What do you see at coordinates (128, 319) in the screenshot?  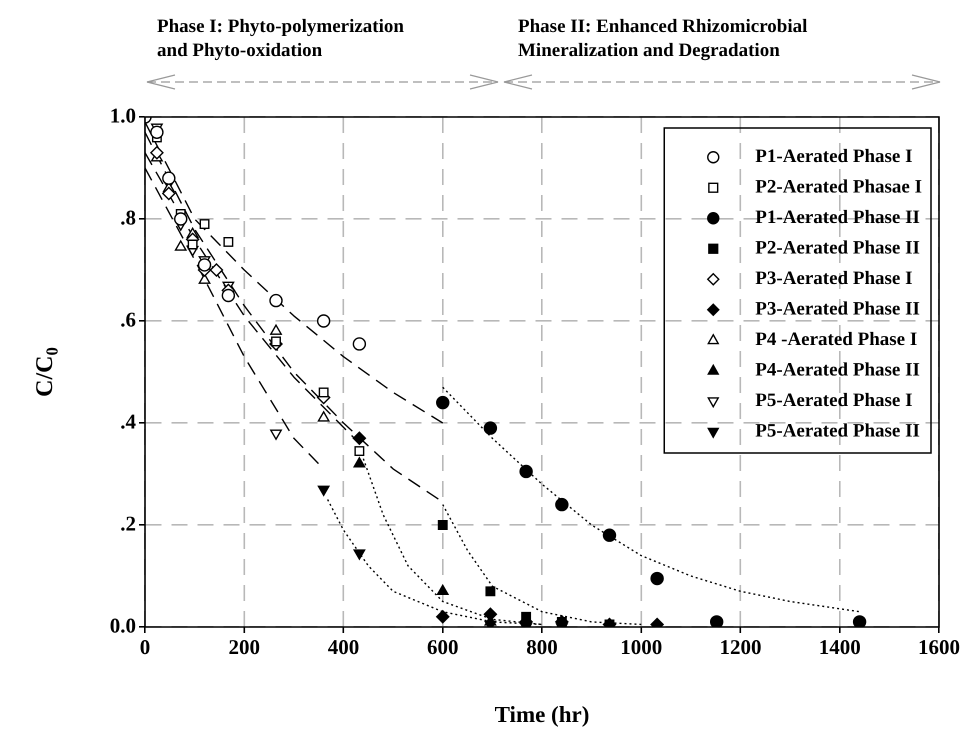 I see `y-tick-label: .6` at bounding box center [128, 319].